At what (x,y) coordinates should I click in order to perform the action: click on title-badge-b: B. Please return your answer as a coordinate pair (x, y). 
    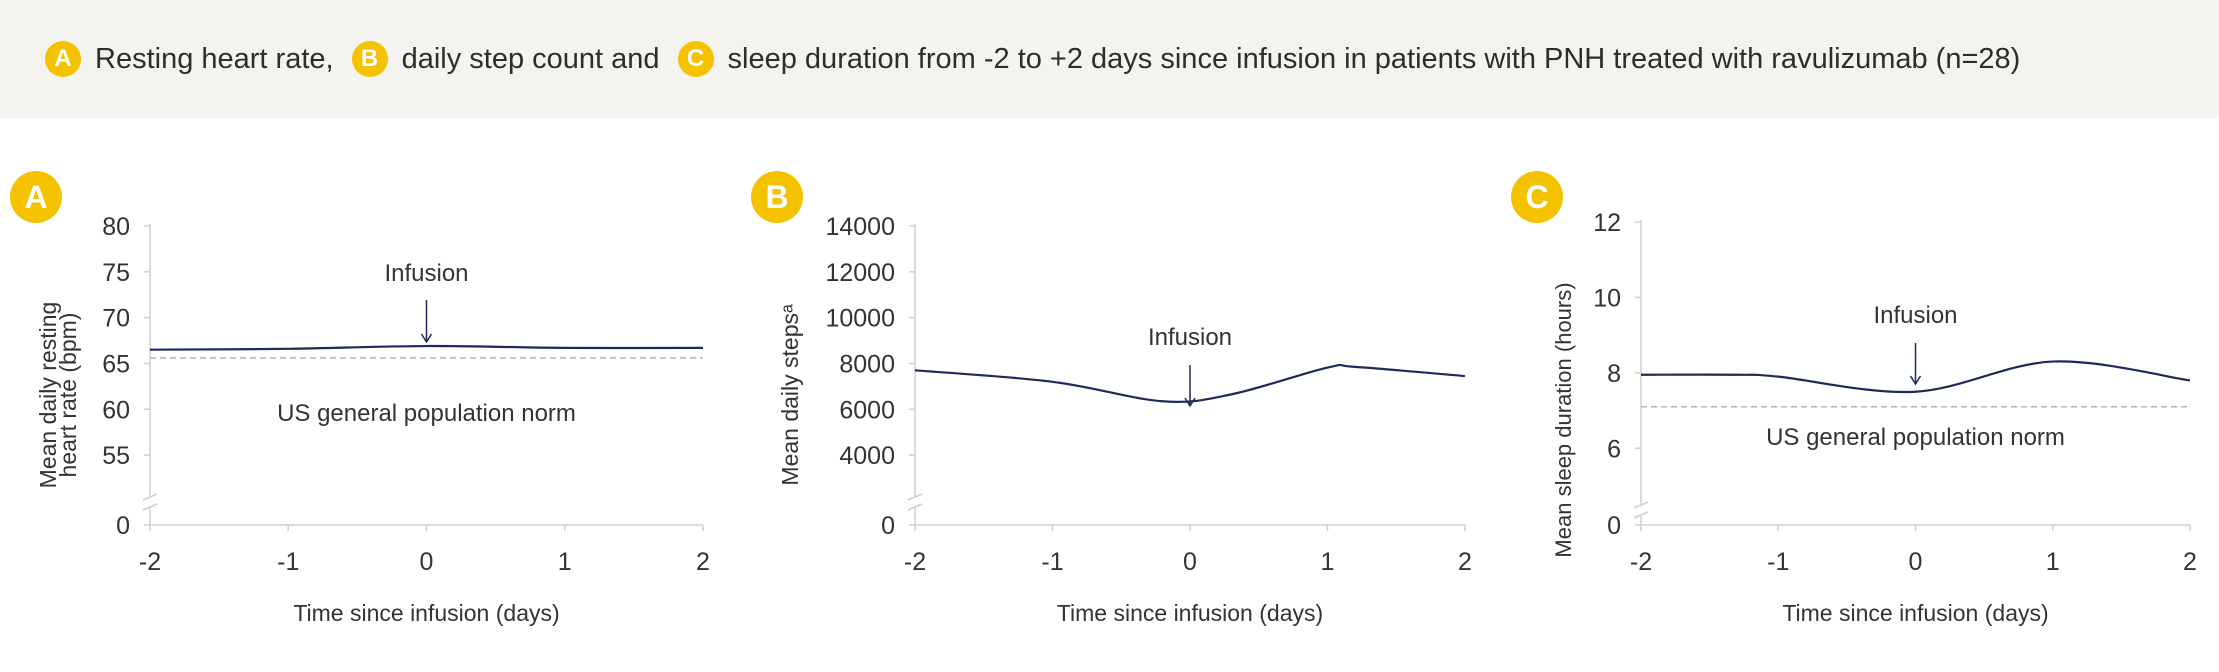
    Looking at the image, I should click on (369, 59).